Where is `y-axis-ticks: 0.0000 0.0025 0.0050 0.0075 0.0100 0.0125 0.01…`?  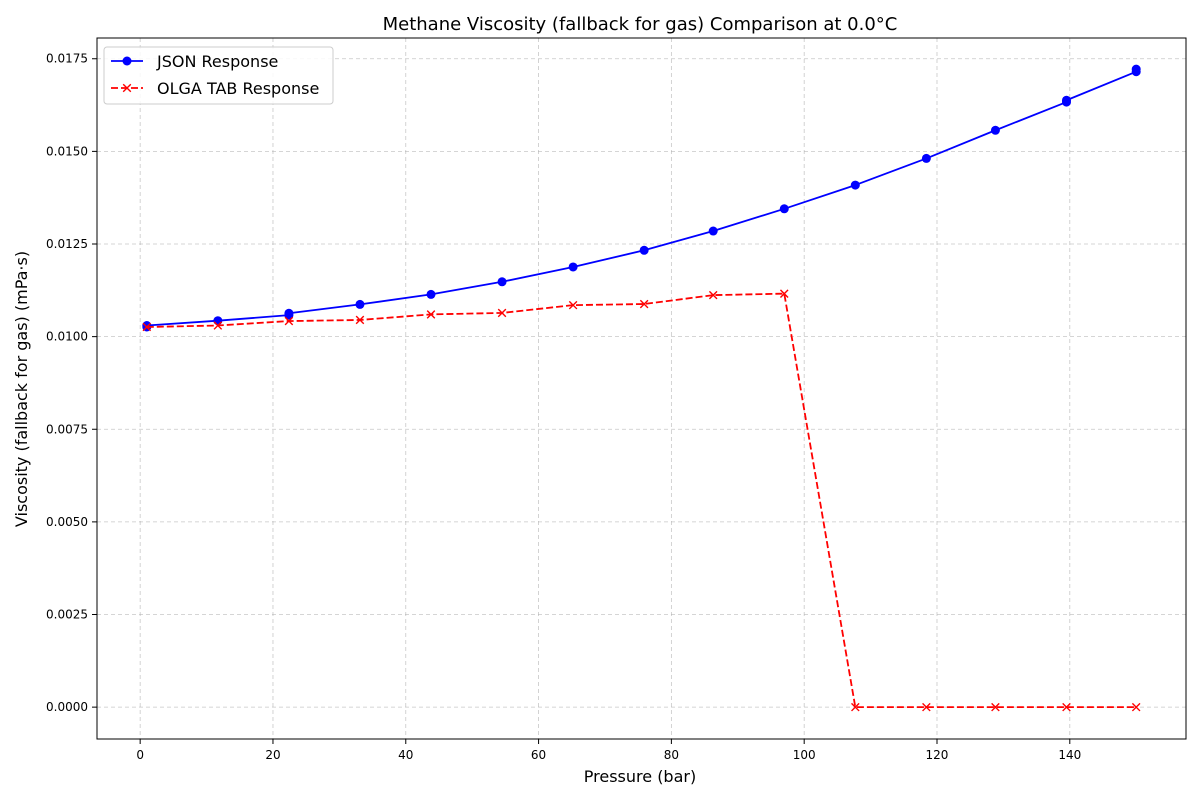
y-axis-ticks: 0.0000 0.0025 0.0050 0.0075 0.0100 0.0125 0.01… is located at coordinates (71, 383).